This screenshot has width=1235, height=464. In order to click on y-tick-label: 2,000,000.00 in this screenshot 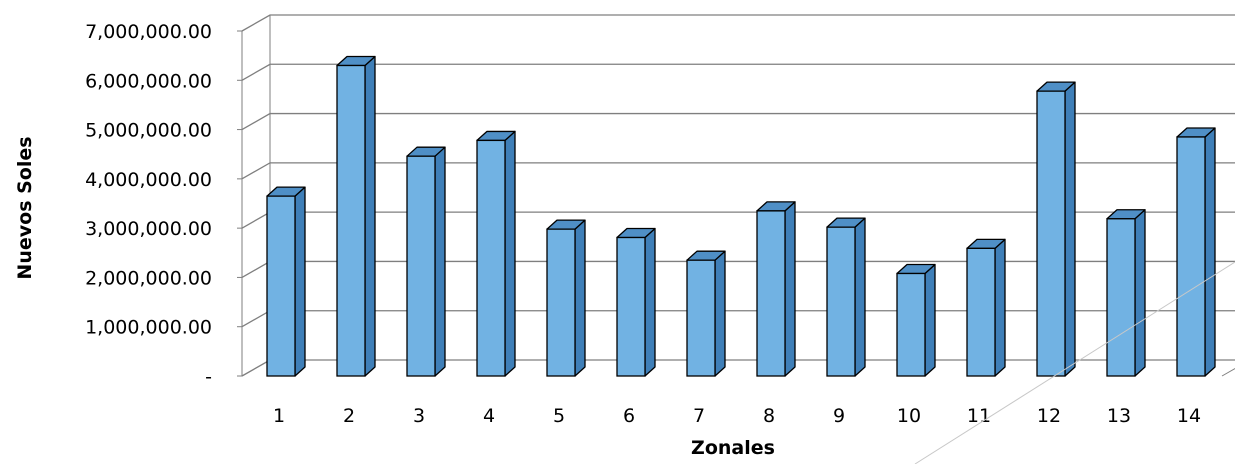, I will do `click(148, 278)`.